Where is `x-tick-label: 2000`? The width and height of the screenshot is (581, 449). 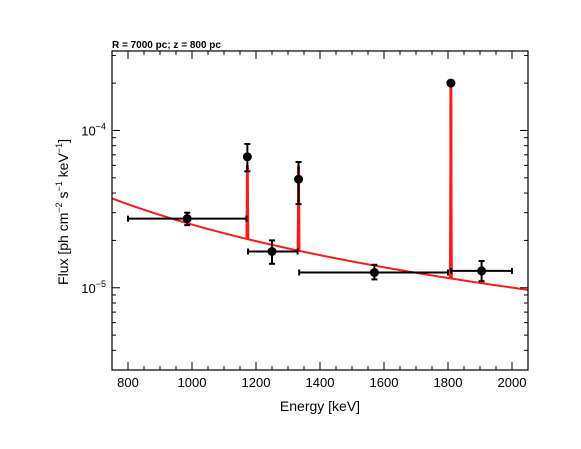
x-tick-label: 2000 is located at coordinates (512, 382).